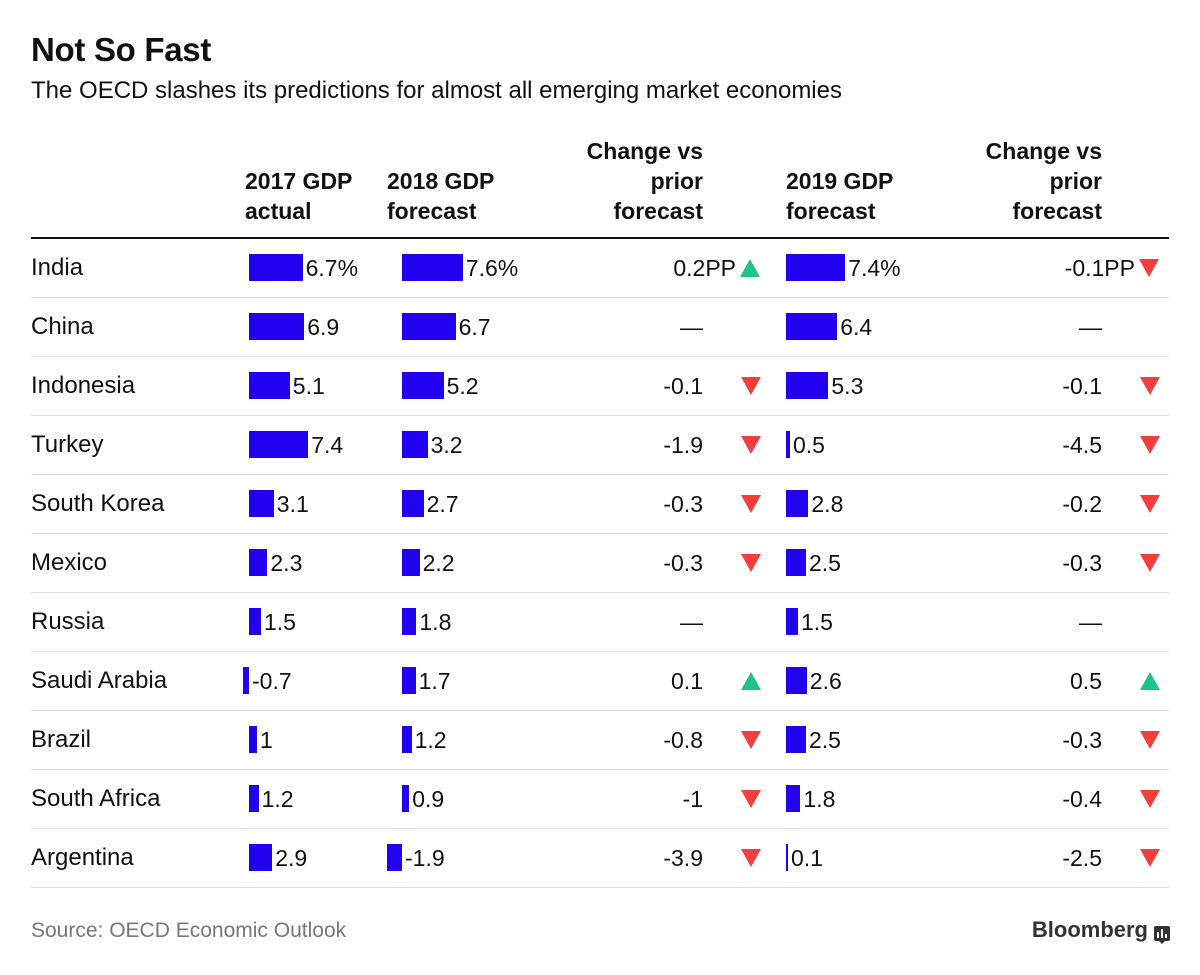  I want to click on value-gdp2018: 3.2, so click(446, 444).